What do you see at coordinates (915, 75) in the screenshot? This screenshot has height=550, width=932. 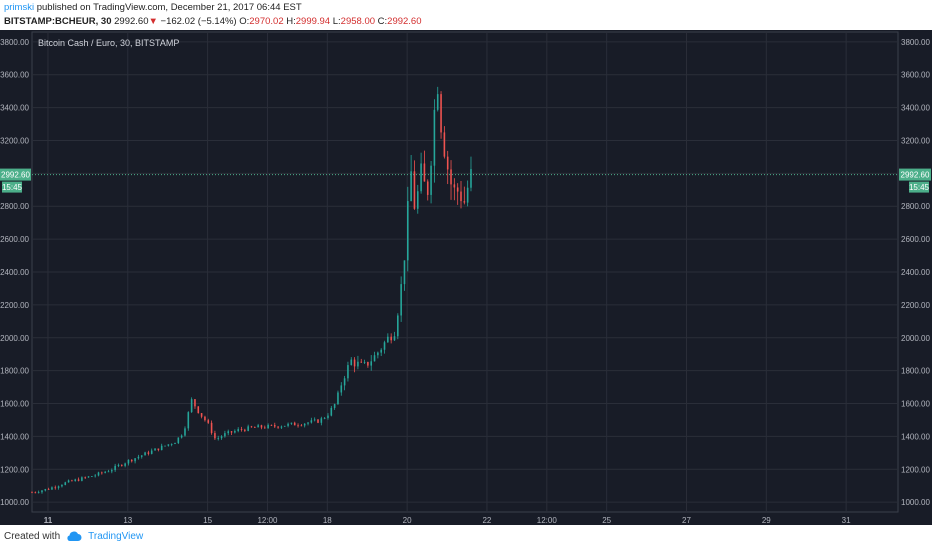 I see `y-tick-label-right: 3600.00` at bounding box center [915, 75].